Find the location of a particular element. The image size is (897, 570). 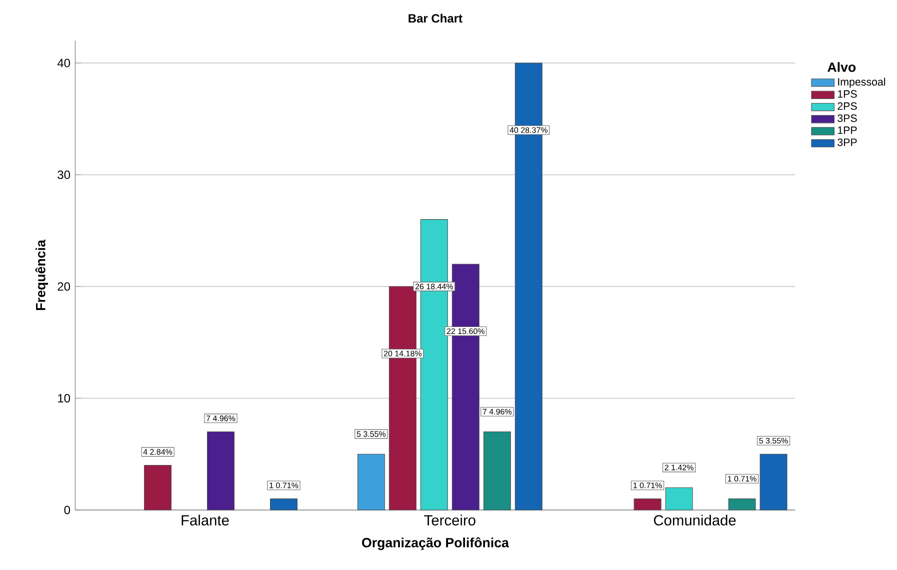

data-label: 40 28.37% is located at coordinates (529, 130).